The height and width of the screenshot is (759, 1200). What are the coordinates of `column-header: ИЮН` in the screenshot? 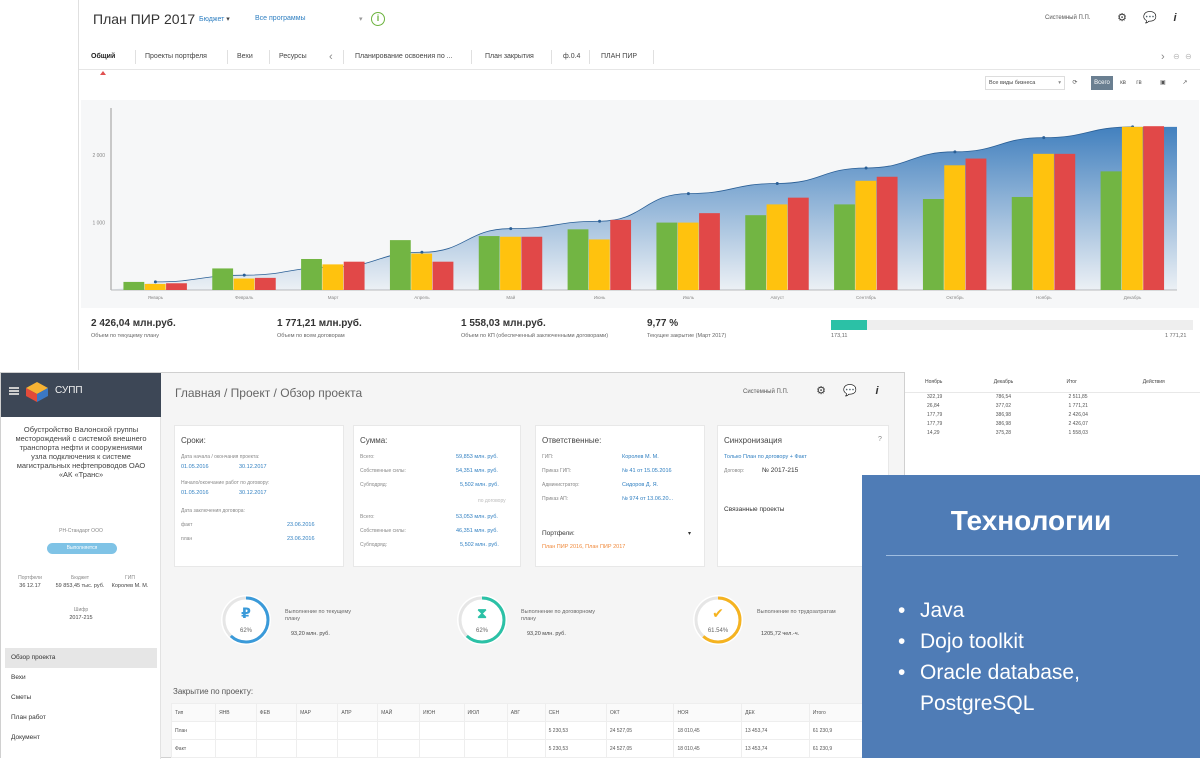 It's located at (441, 712).